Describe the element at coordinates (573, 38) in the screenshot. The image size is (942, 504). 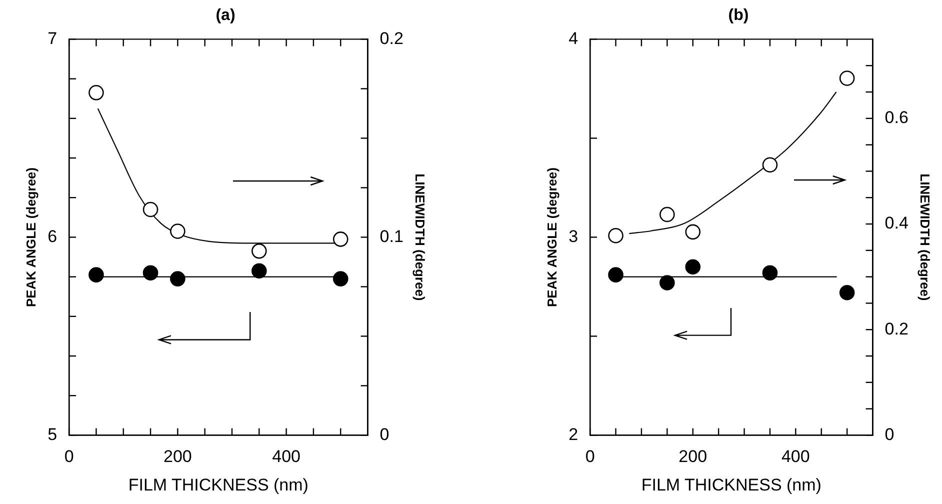
I see `y-tick-label: 4` at that location.